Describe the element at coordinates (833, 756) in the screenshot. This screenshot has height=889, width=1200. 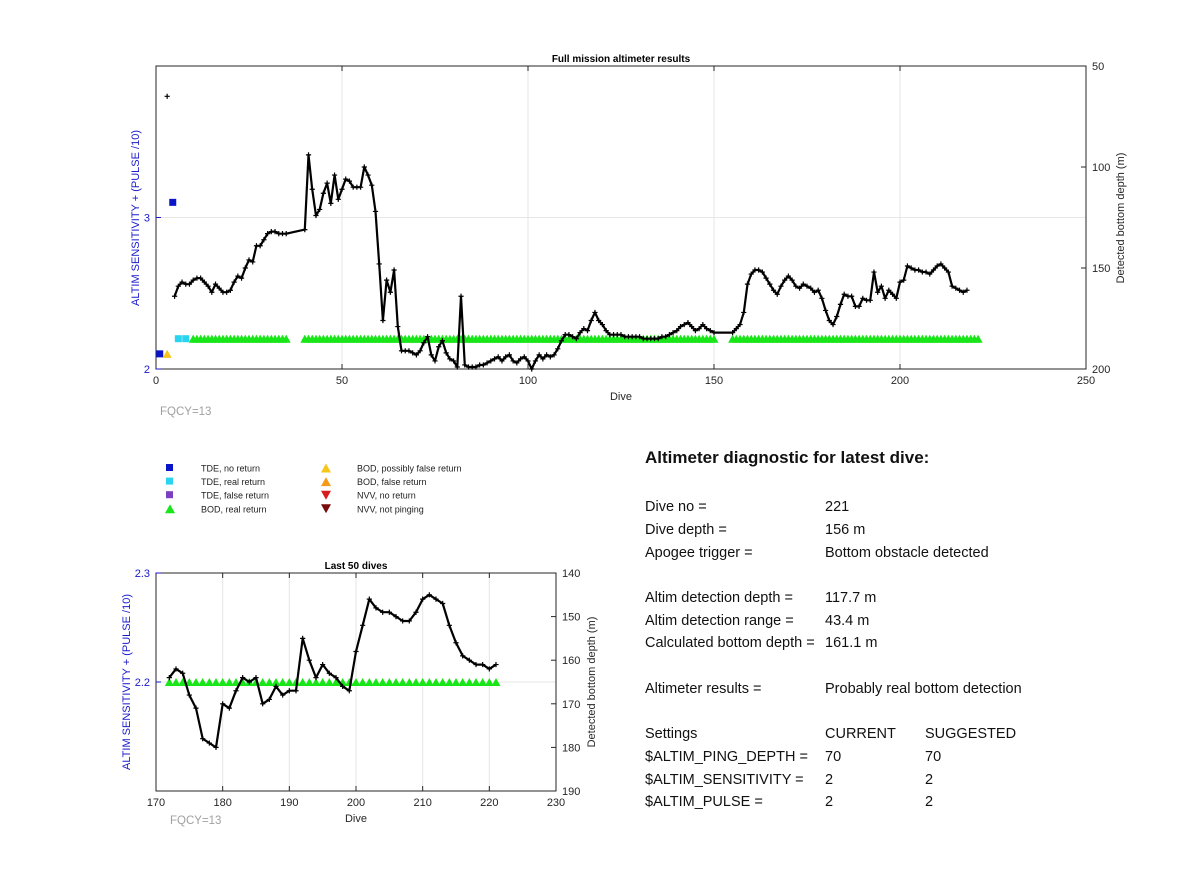
I see `setting-current: 70` at that location.